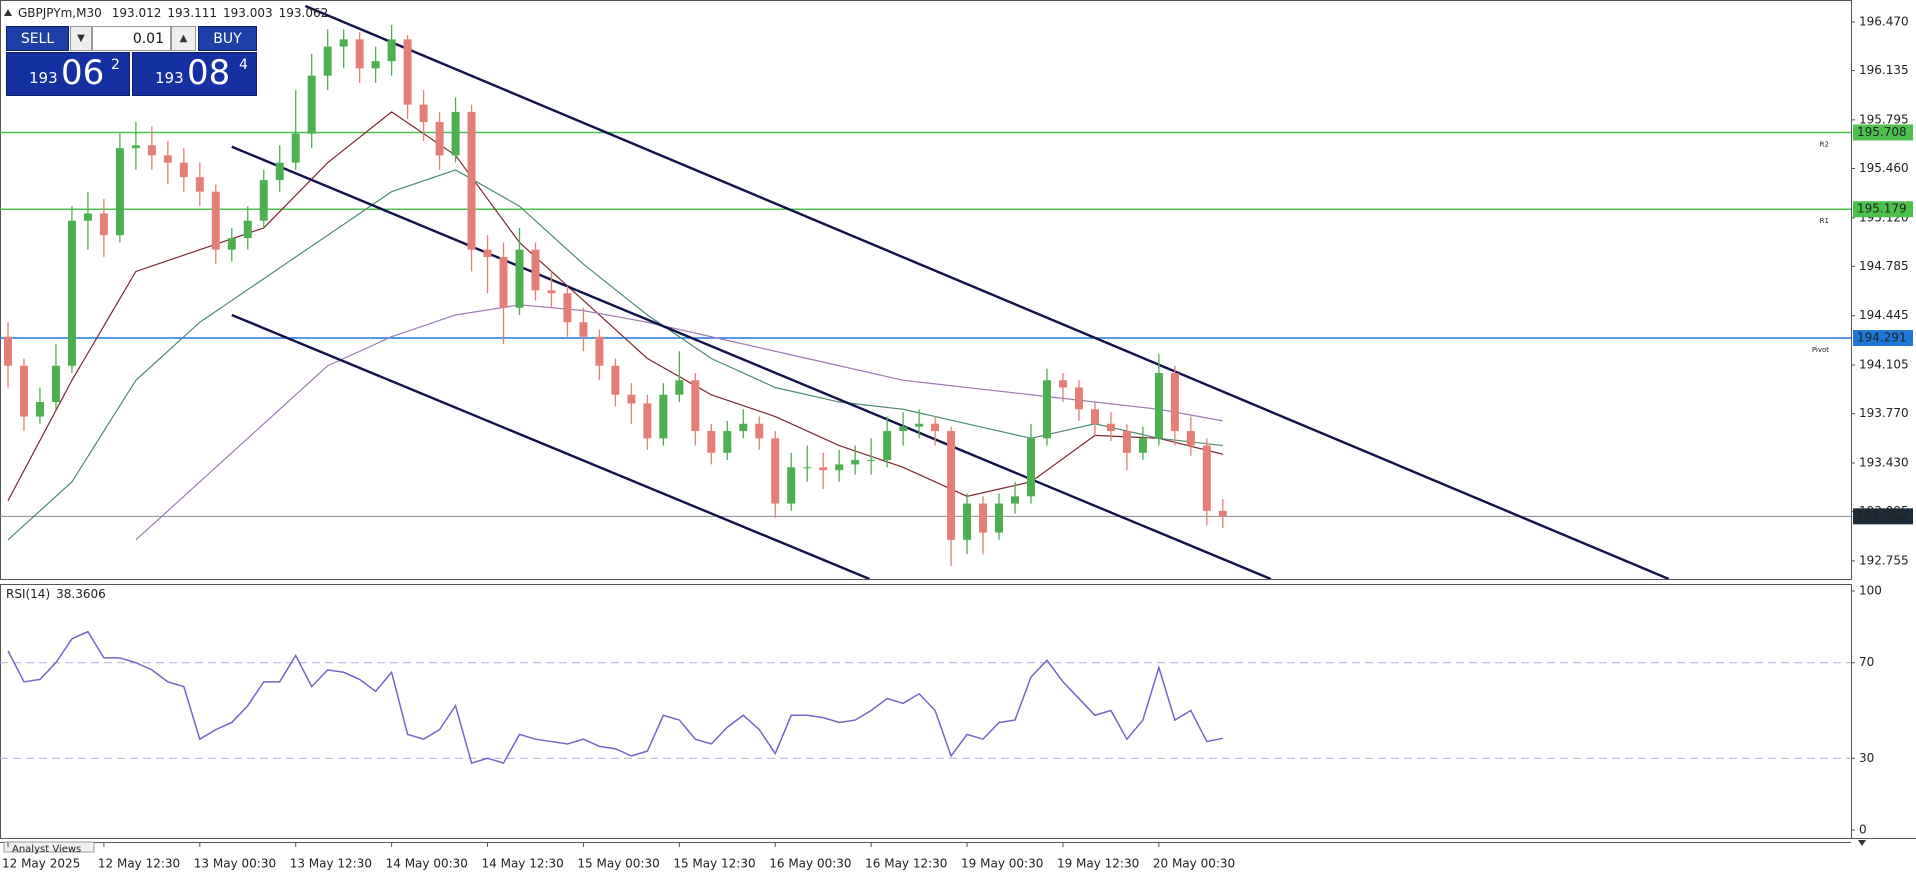 The image size is (1916, 874). I want to click on sell-button: SELL, so click(37, 38).